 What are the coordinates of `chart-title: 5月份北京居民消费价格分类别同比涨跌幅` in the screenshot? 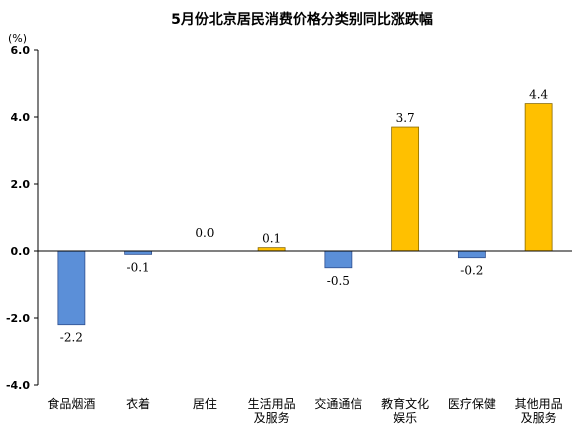 It's located at (302, 19).